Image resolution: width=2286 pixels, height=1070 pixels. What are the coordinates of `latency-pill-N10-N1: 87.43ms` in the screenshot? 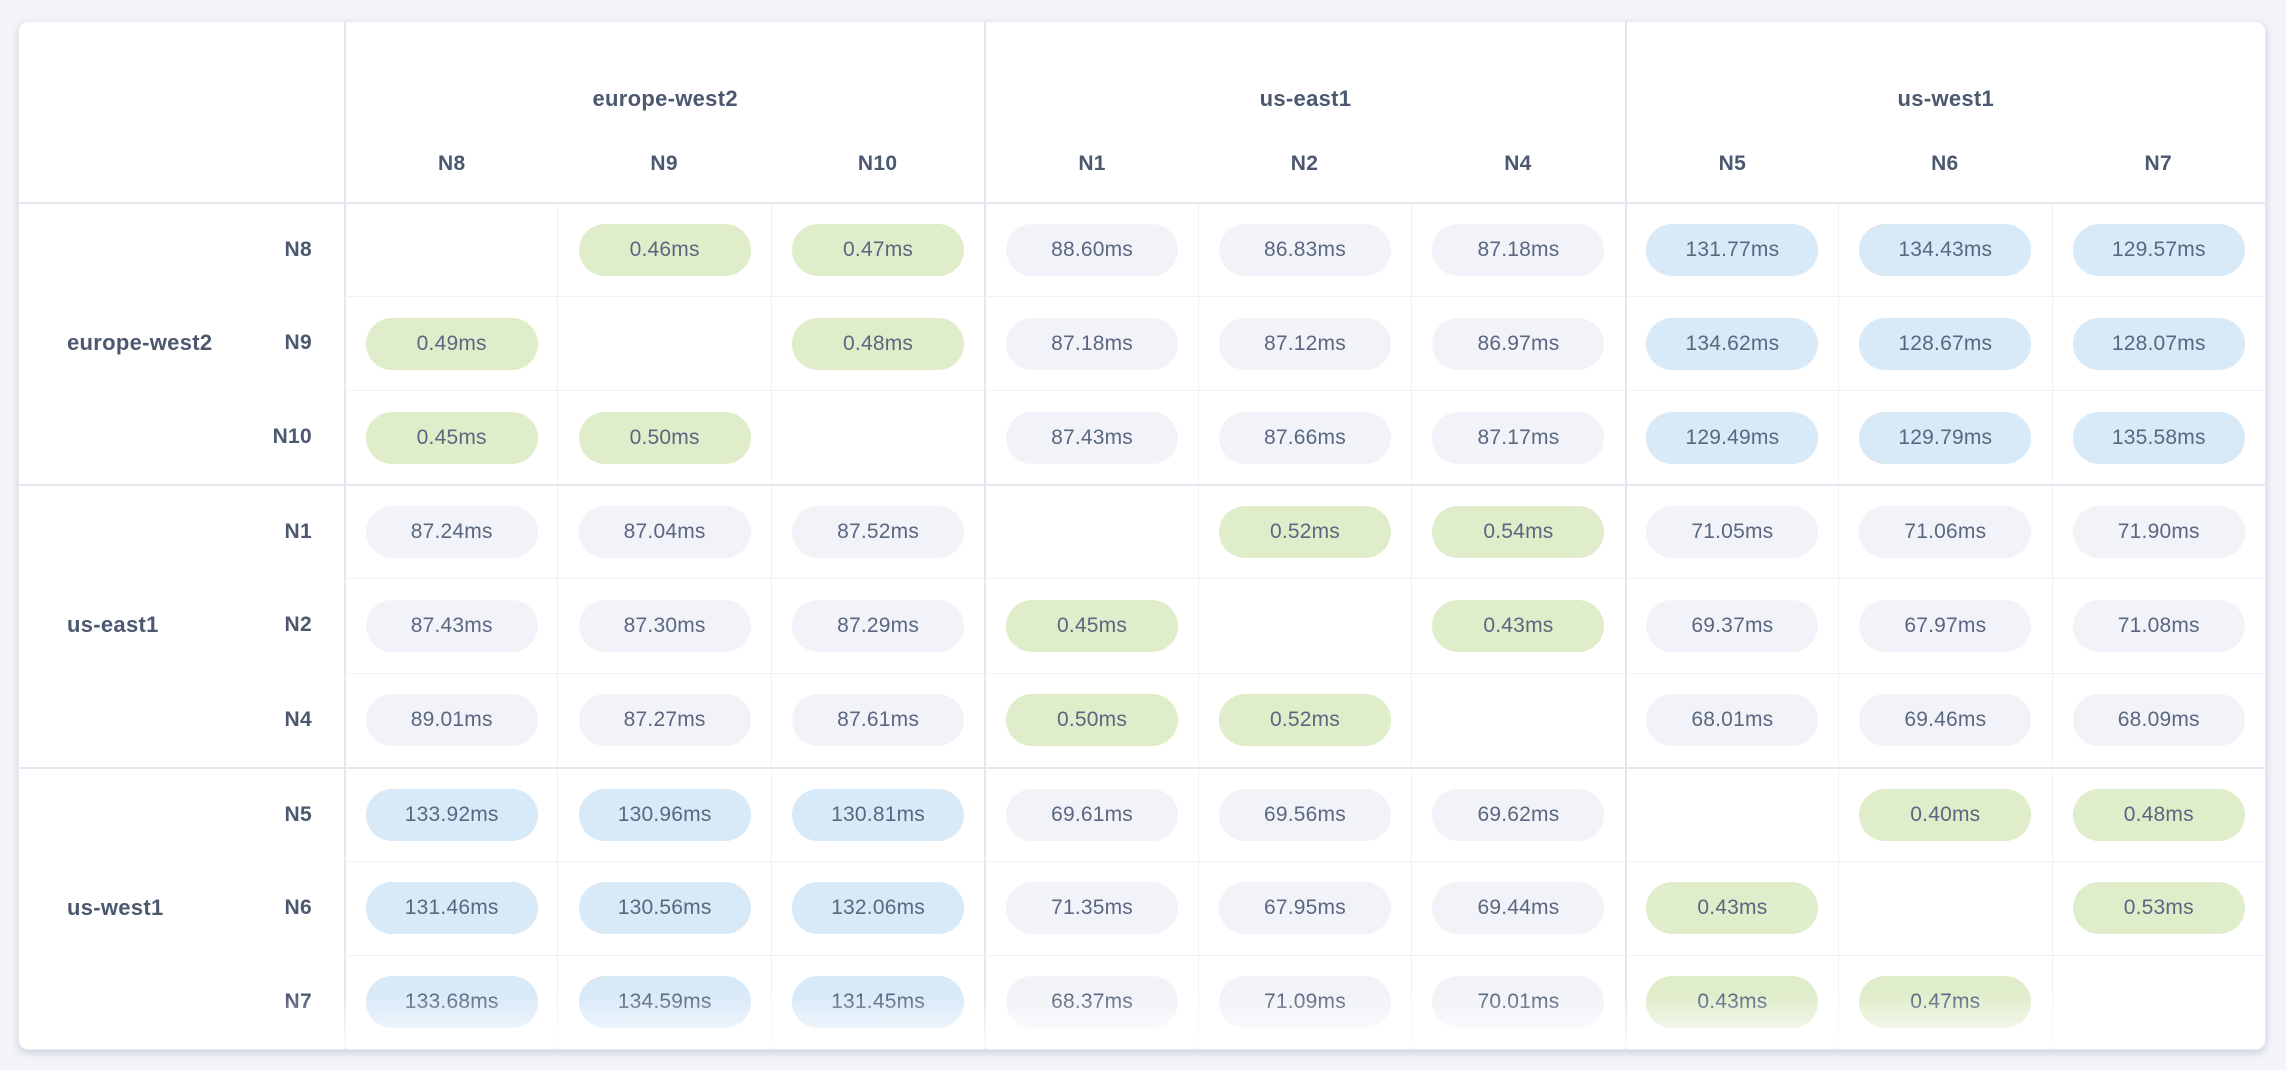 It's located at (1092, 437).